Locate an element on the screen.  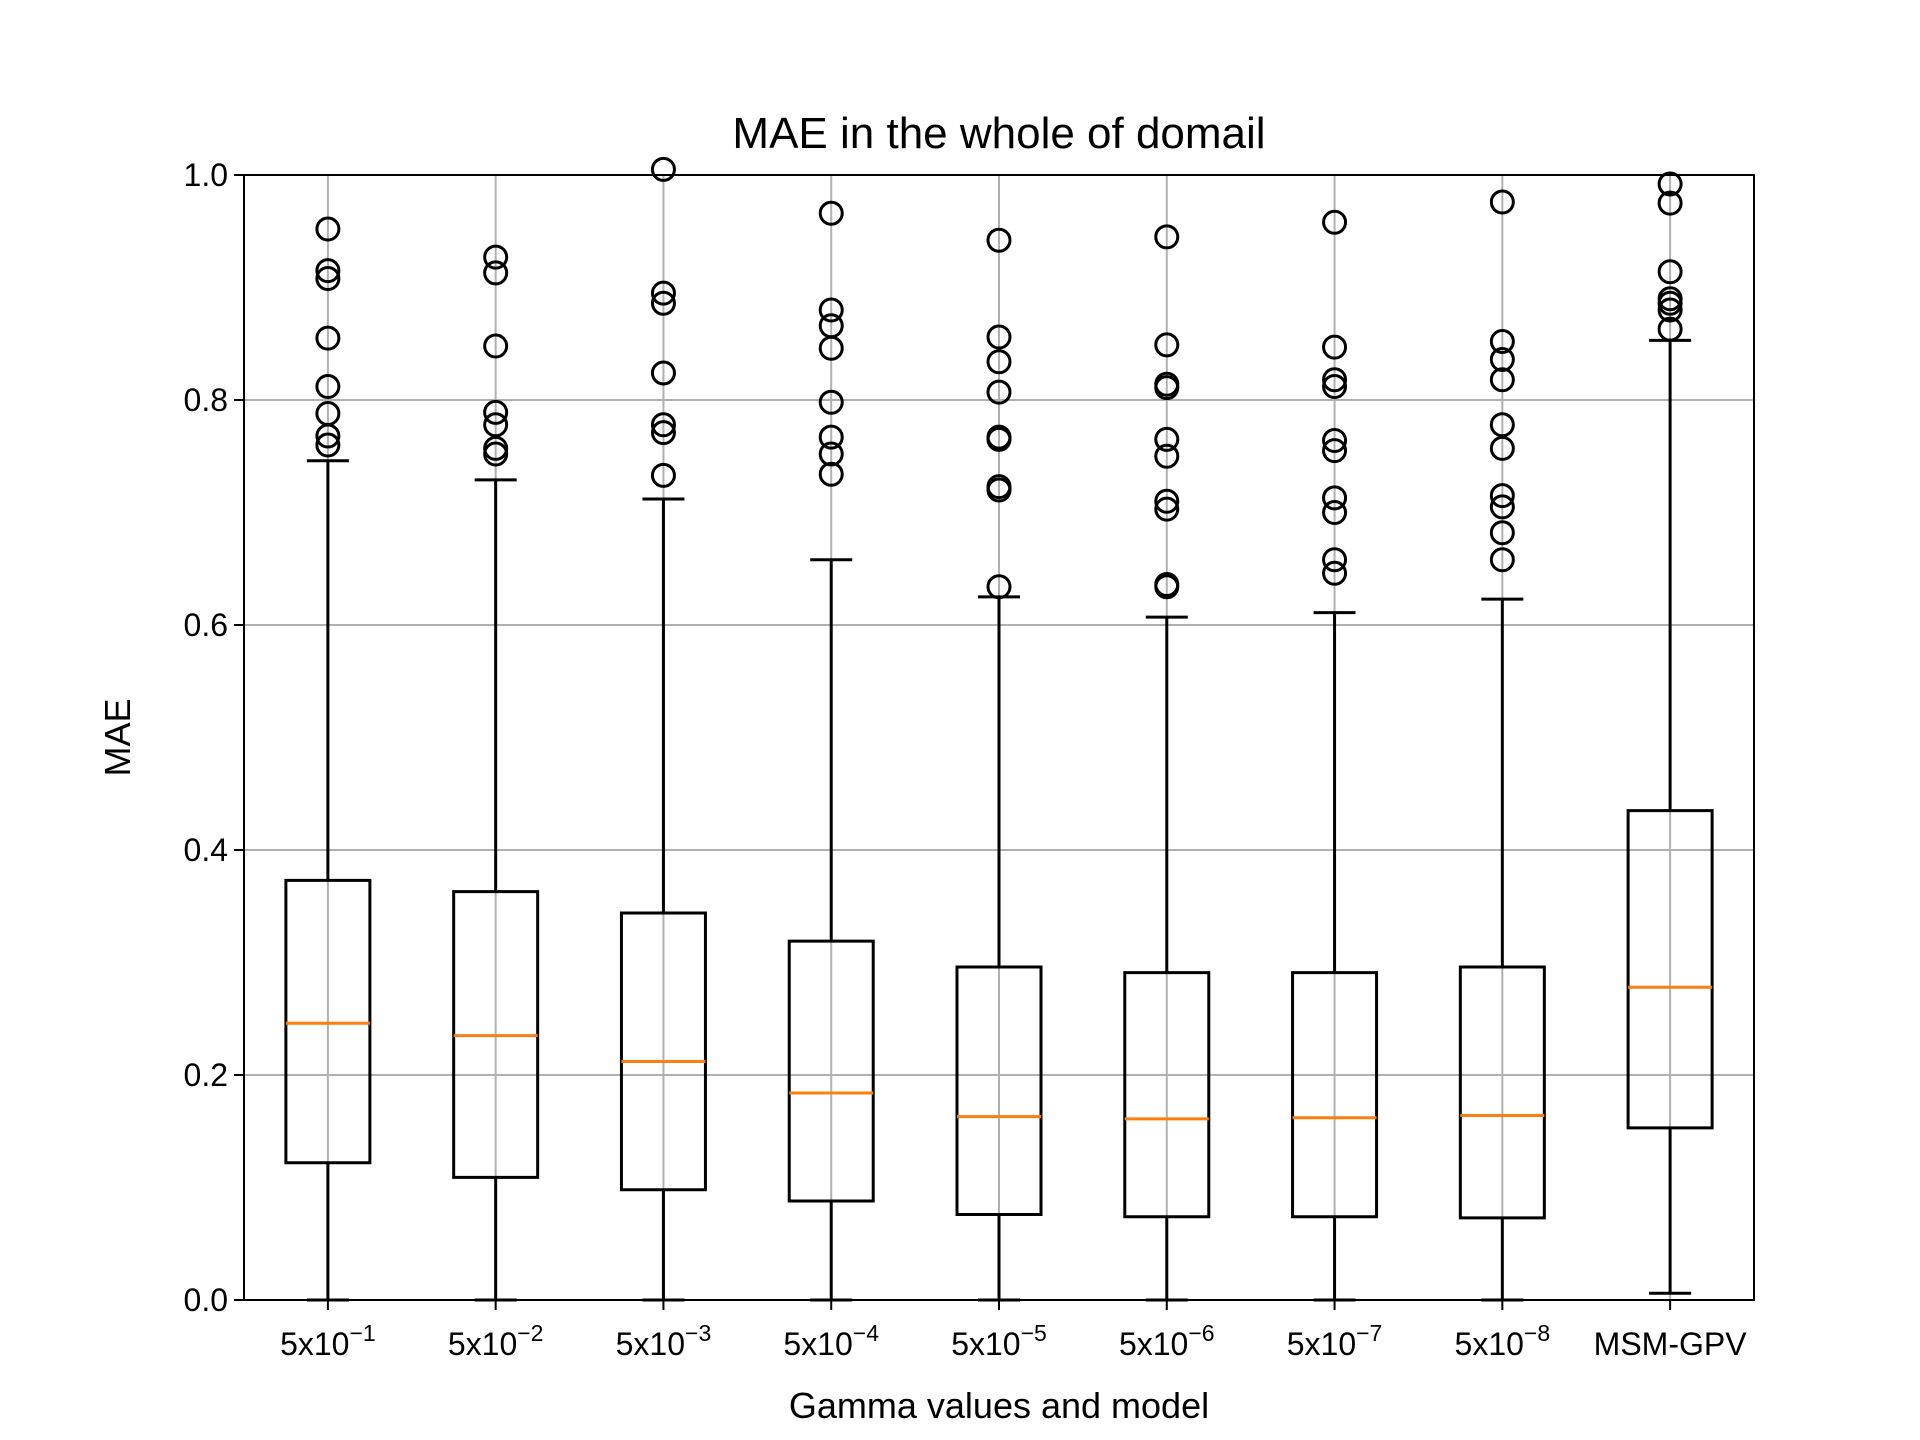
y-tick-label: 0.4 is located at coordinates (206, 850).